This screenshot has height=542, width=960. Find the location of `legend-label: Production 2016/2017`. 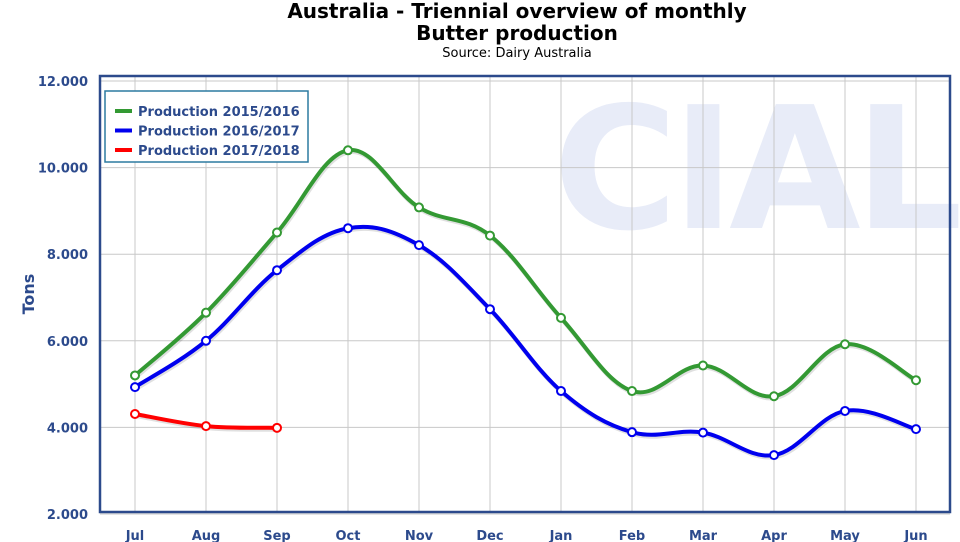

legend-label: Production 2016/2017 is located at coordinates (219, 132).